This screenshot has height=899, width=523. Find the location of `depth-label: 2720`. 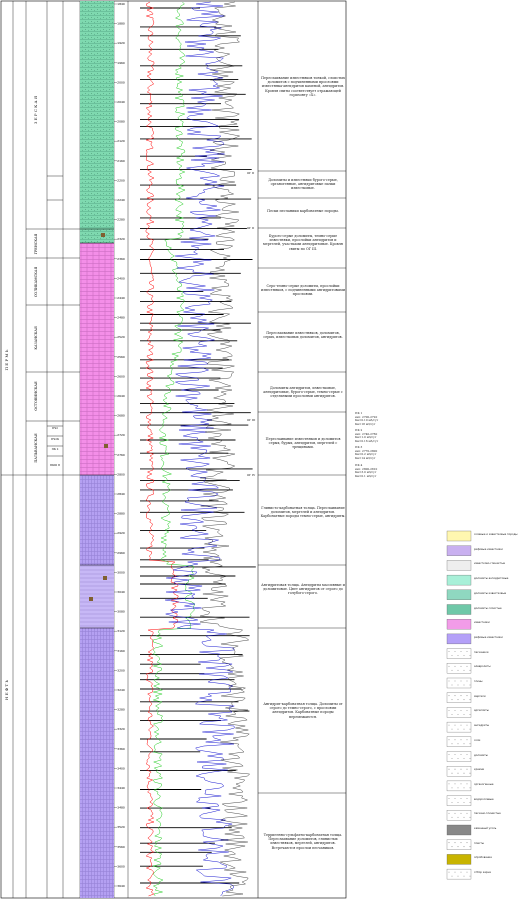

depth-label: 2720 is located at coordinates (121, 435).